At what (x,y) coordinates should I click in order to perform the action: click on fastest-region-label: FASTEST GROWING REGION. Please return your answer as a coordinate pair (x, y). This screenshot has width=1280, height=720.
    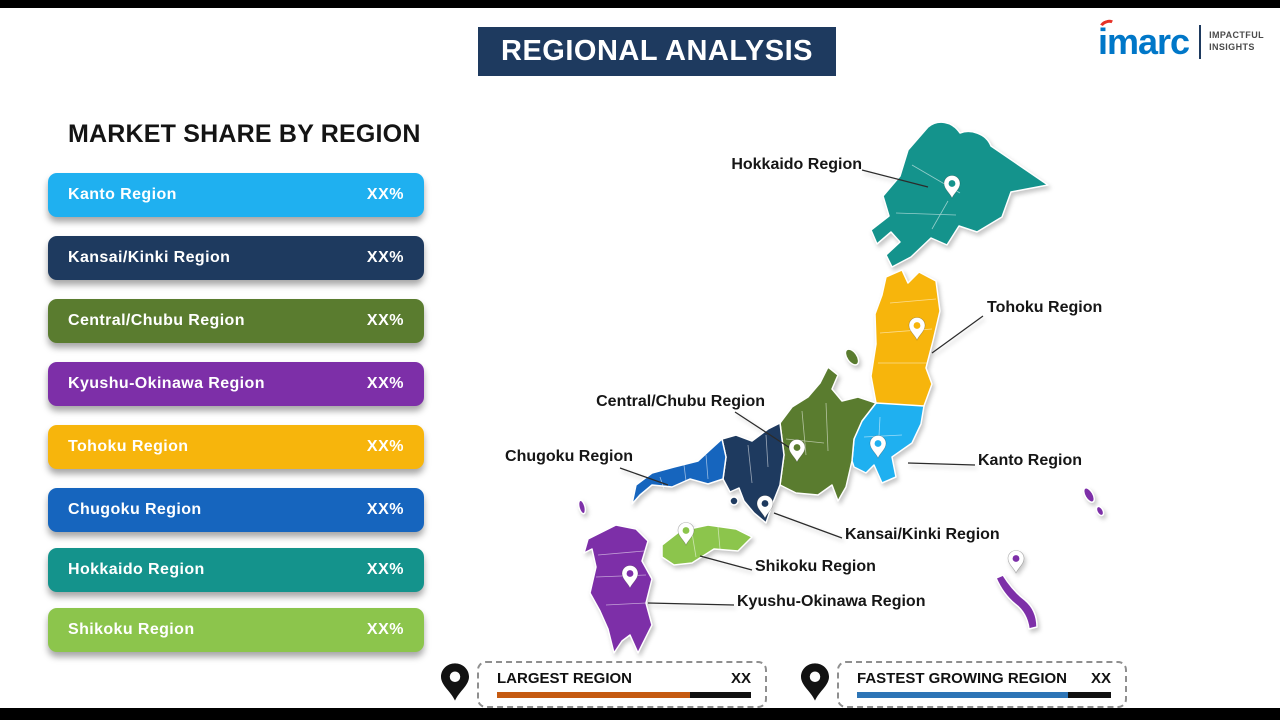
    Looking at the image, I should click on (962, 678).